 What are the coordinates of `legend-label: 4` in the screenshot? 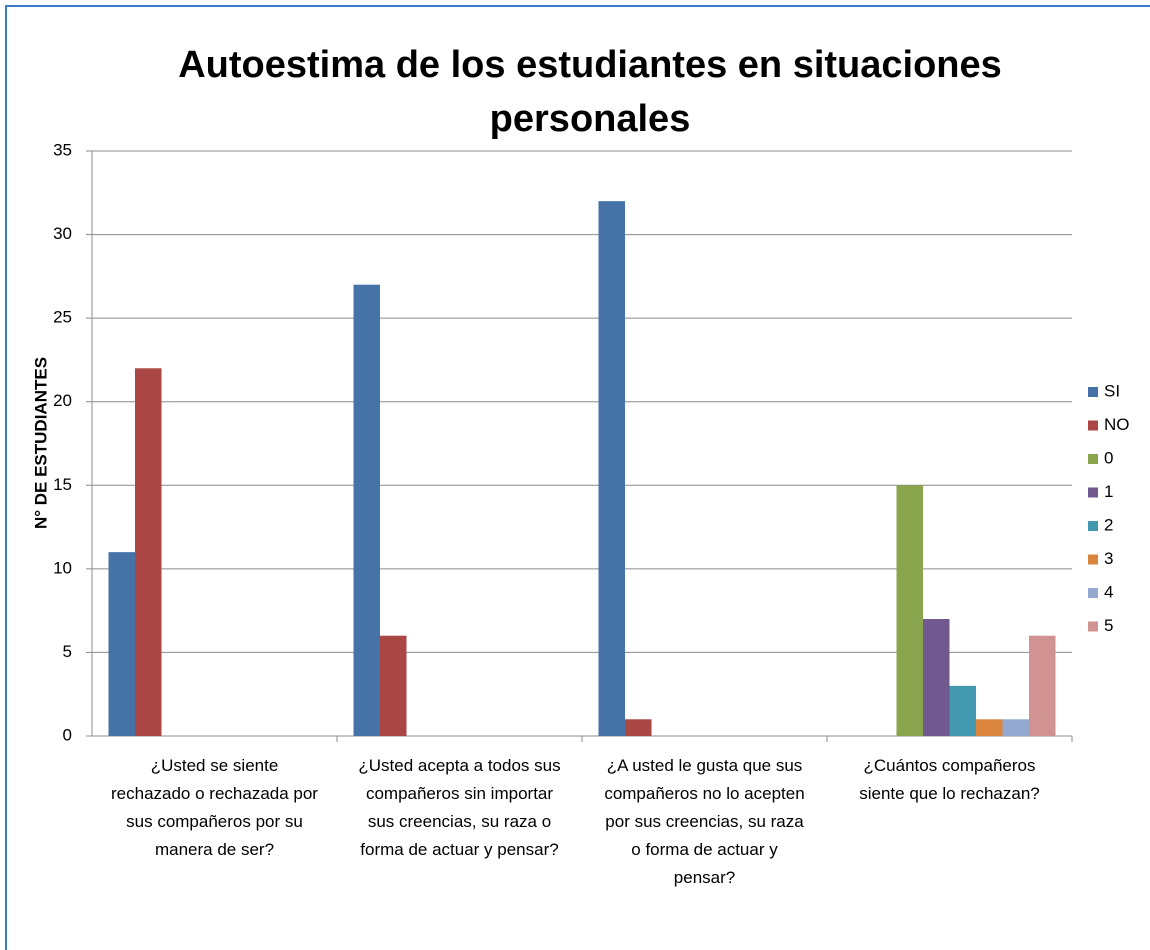 It's located at (1108, 591).